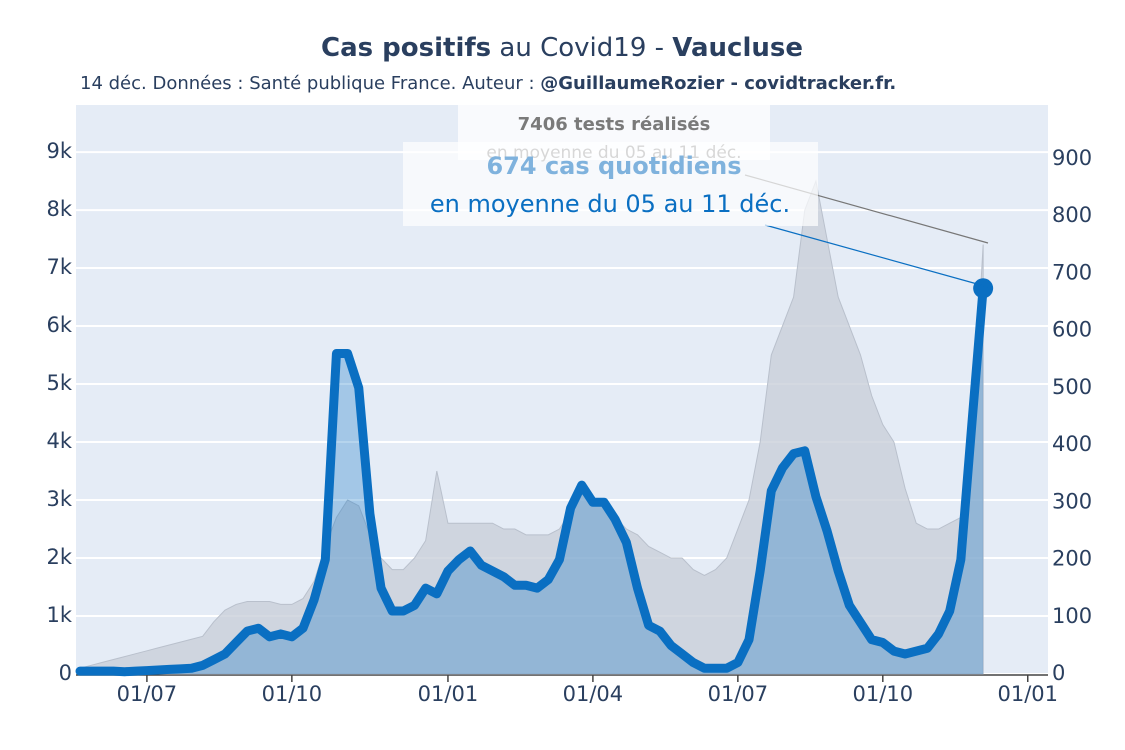 This screenshot has width=1125, height=750. Describe the element at coordinates (59, 615) in the screenshot. I see `y-tick-label: 1k` at that location.